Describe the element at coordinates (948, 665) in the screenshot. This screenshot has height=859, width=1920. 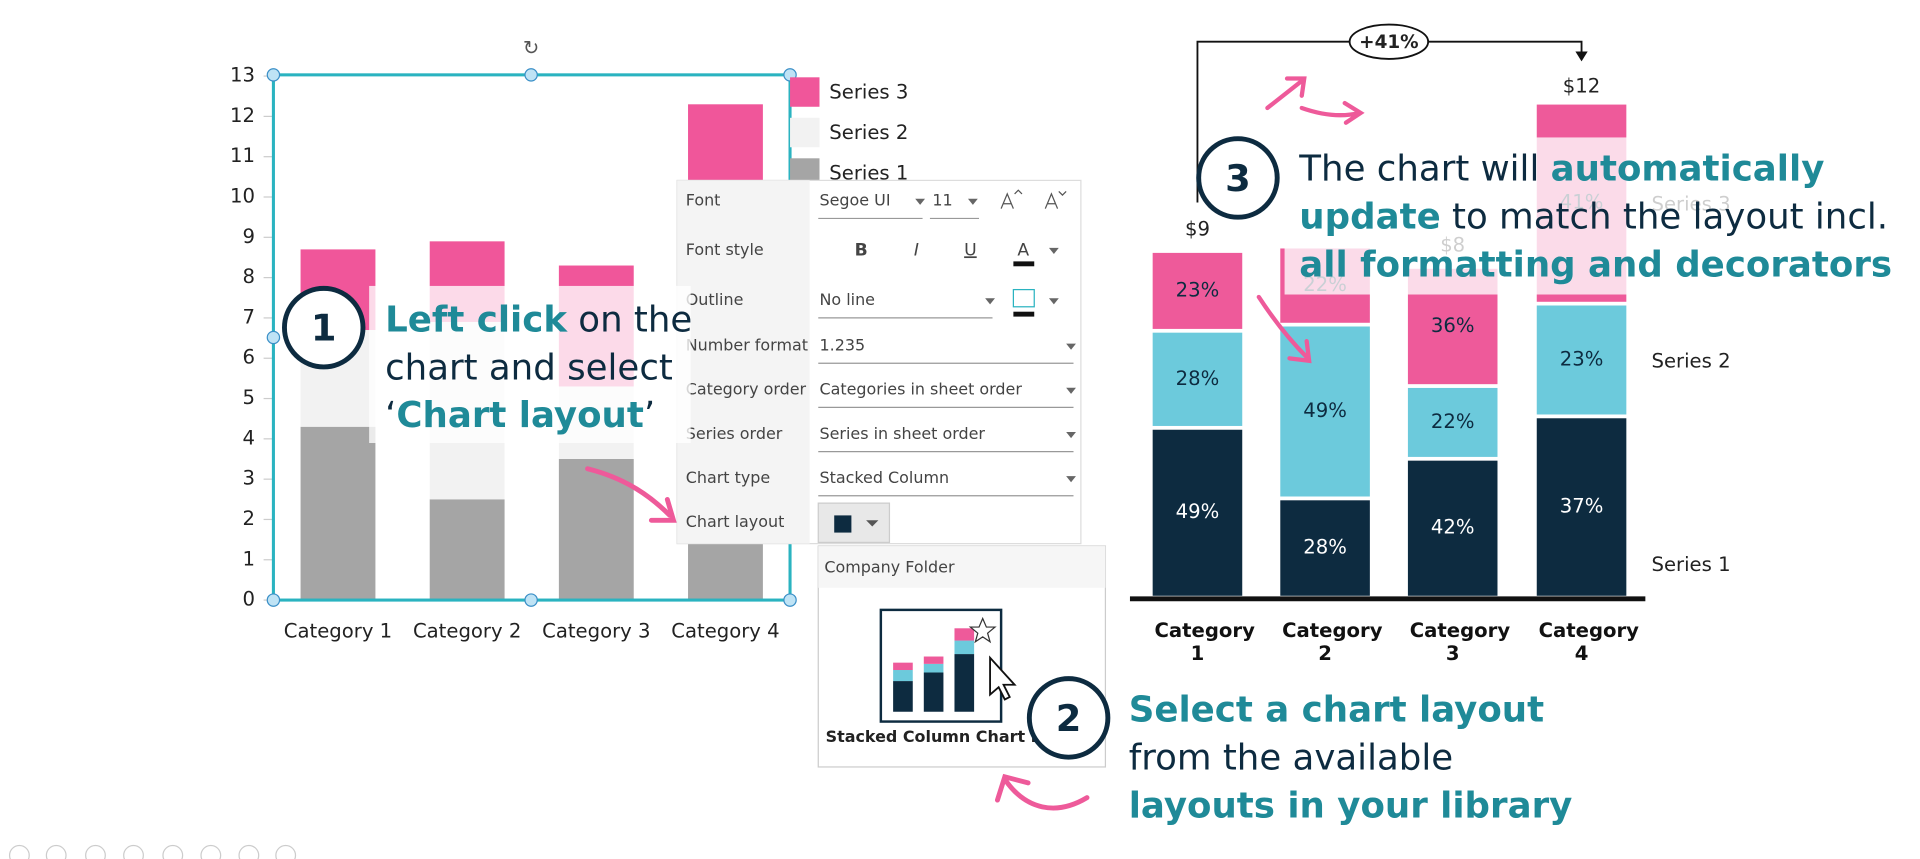
I see `layout-thumbnail` at that location.